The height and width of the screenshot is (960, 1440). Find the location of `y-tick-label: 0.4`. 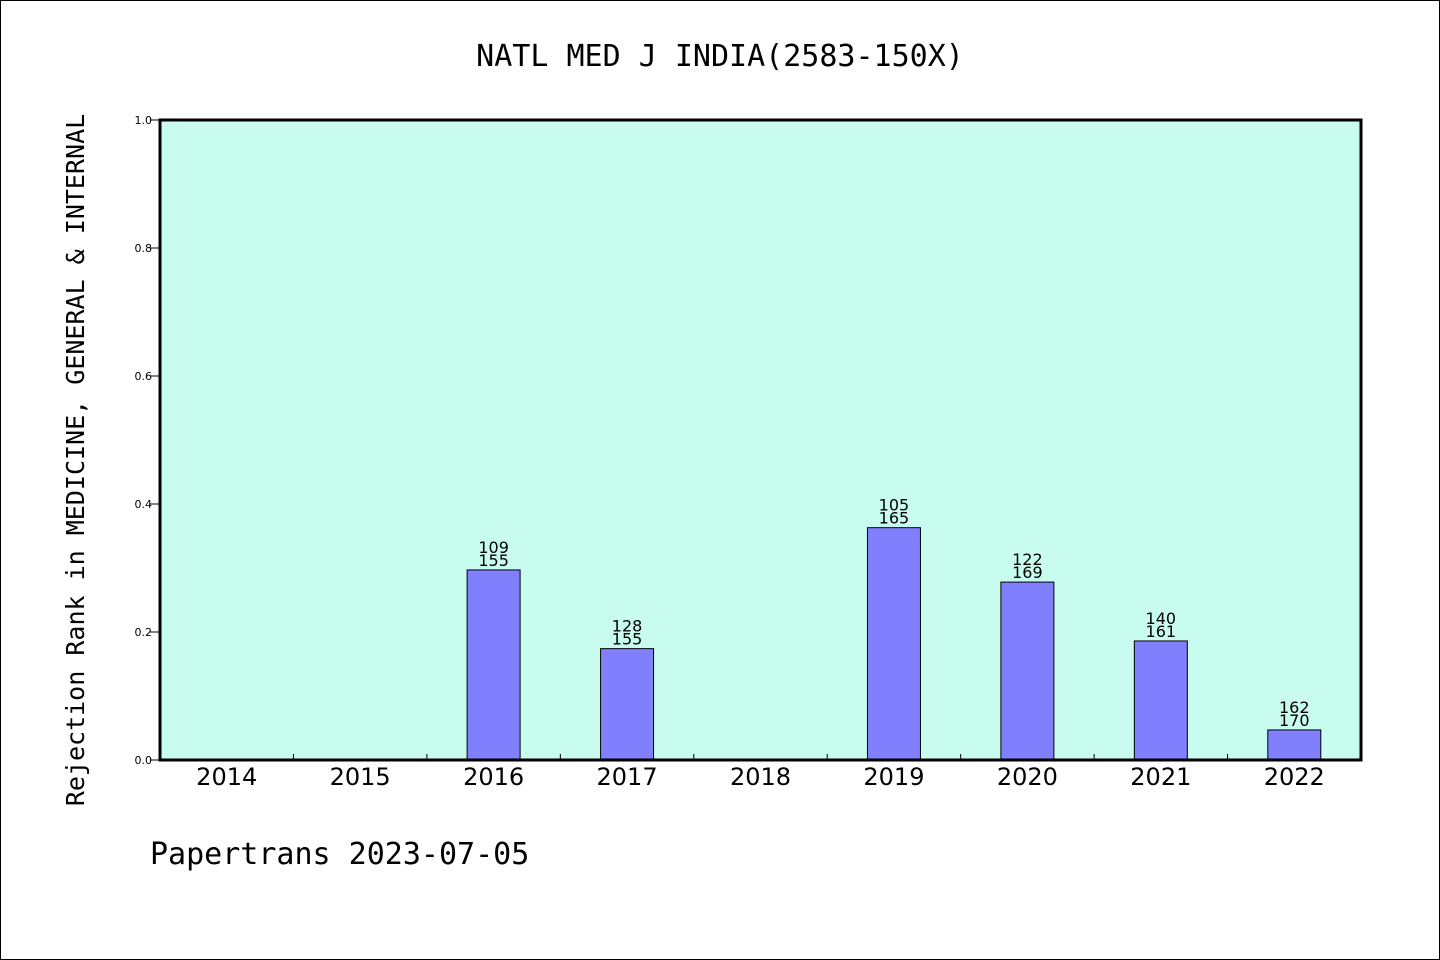

y-tick-label: 0.4 is located at coordinates (144, 504).